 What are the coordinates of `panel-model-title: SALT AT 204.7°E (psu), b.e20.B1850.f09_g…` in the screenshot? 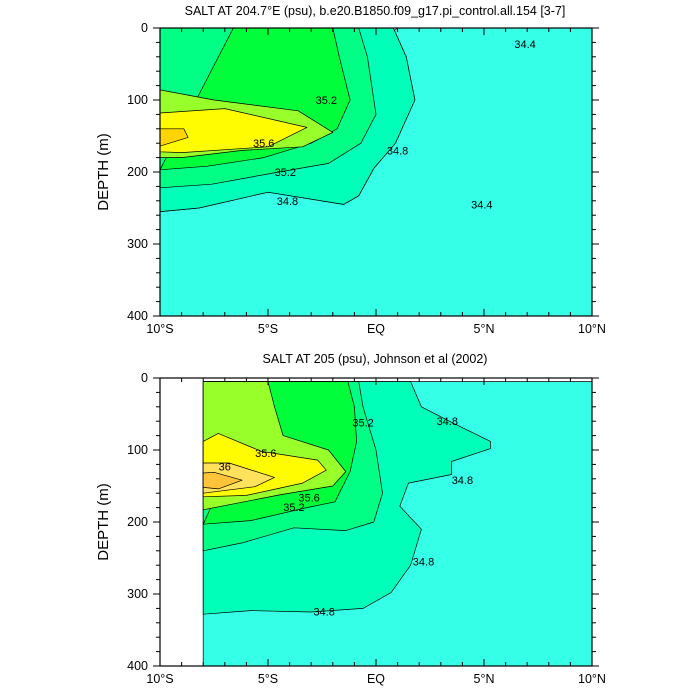 It's located at (375, 11).